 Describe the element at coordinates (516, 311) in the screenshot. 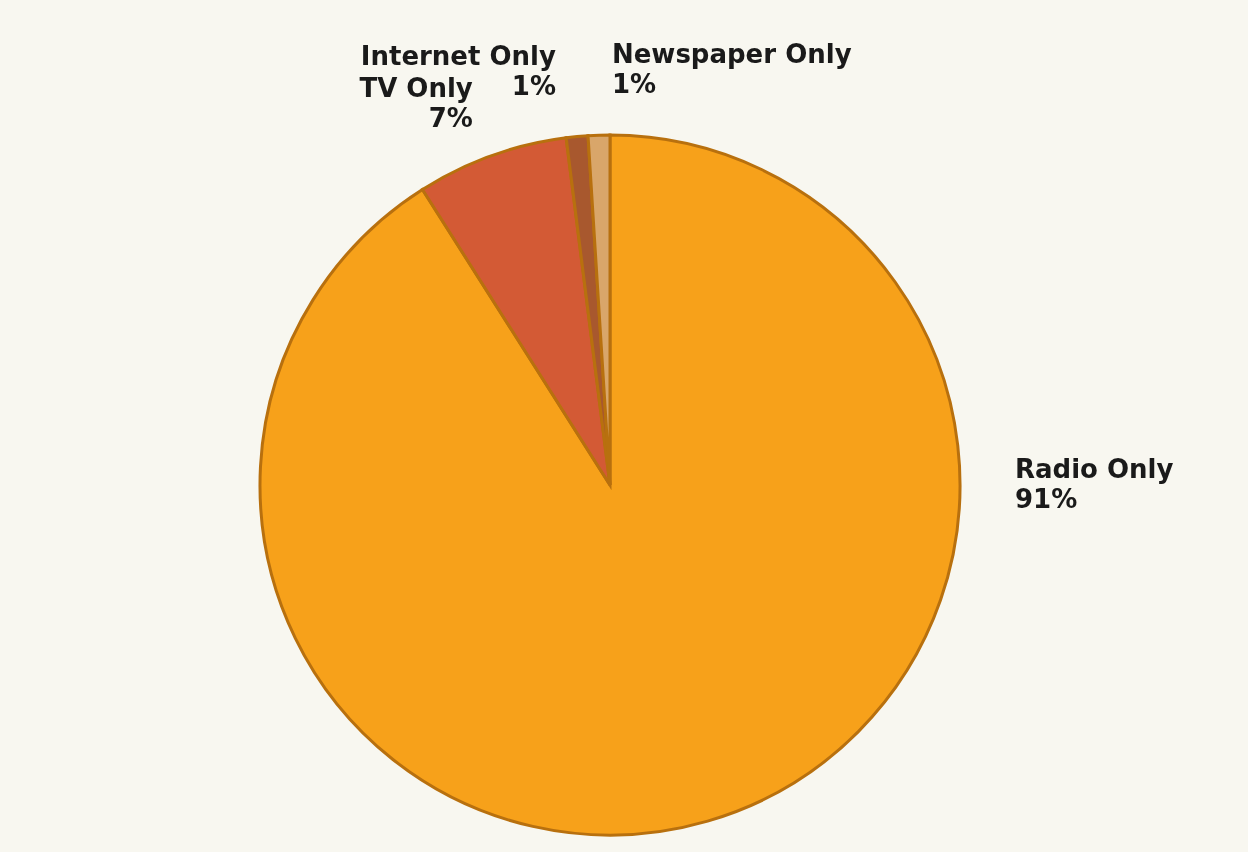

I see `pie-slice` at that location.